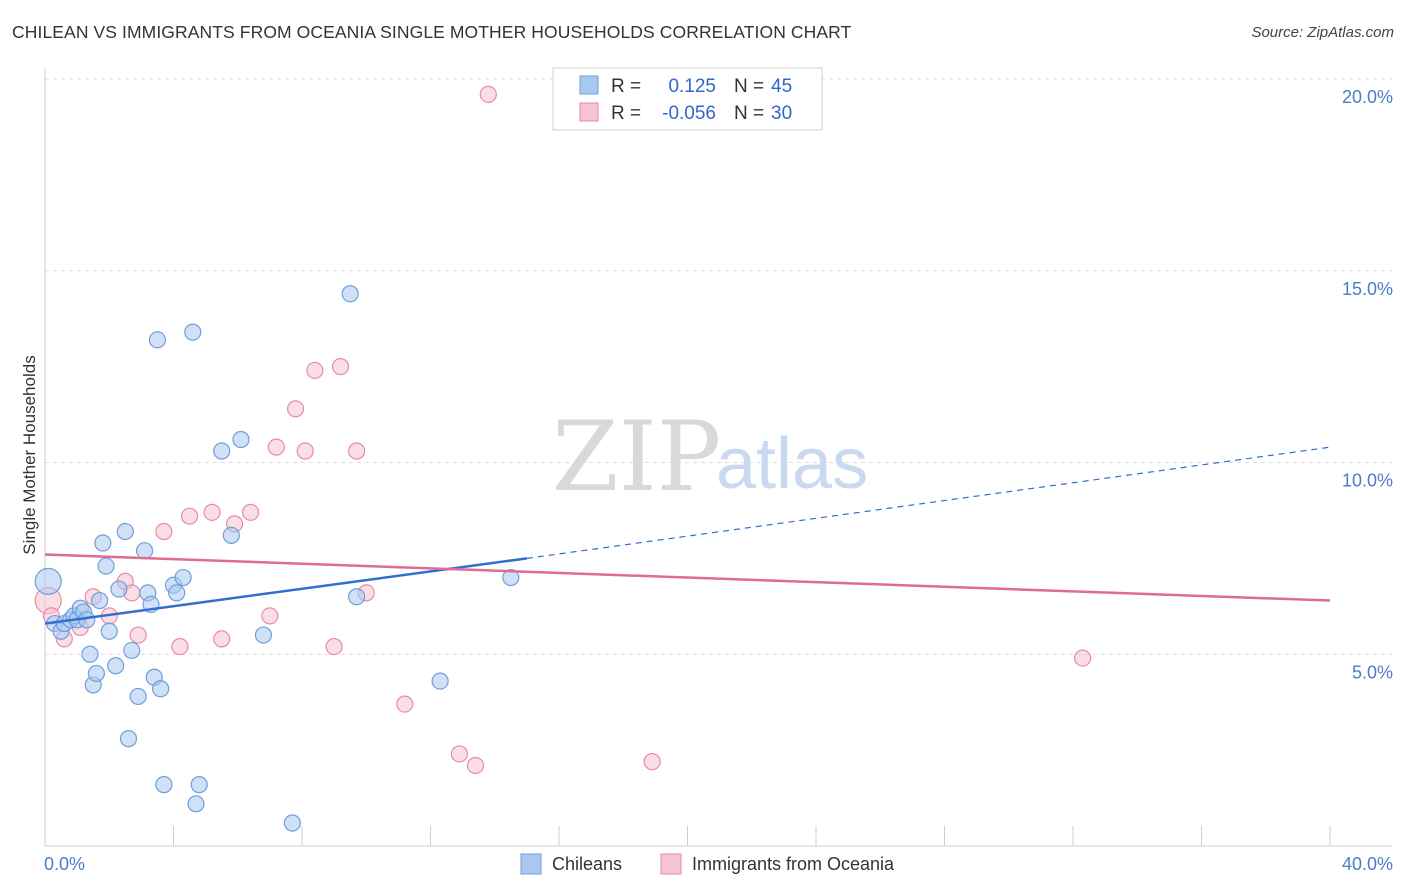  What do you see at coordinates (1322, 32) in the screenshot?
I see `source-credit: Source: ZipAtlas.com` at bounding box center [1322, 32].